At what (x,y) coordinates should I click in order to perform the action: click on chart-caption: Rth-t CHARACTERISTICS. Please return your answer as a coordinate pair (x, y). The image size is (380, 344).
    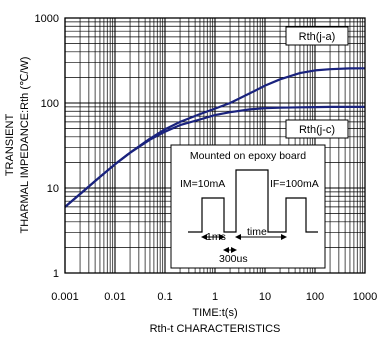
    Looking at the image, I should click on (215, 329).